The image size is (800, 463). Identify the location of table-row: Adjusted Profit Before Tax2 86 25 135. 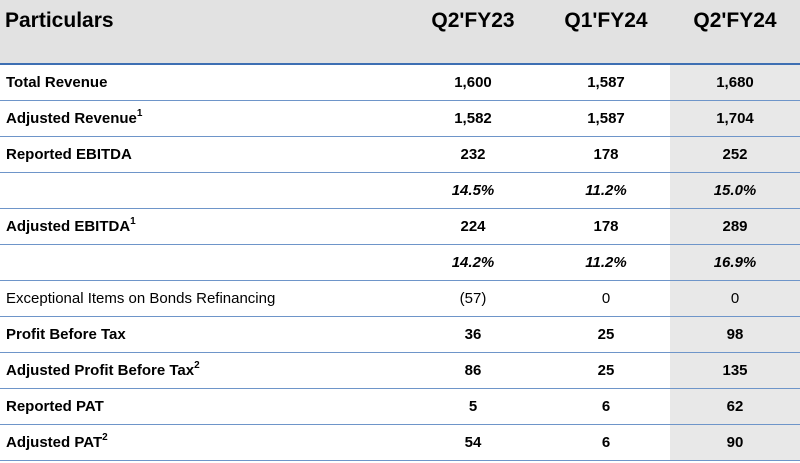
(400, 370).